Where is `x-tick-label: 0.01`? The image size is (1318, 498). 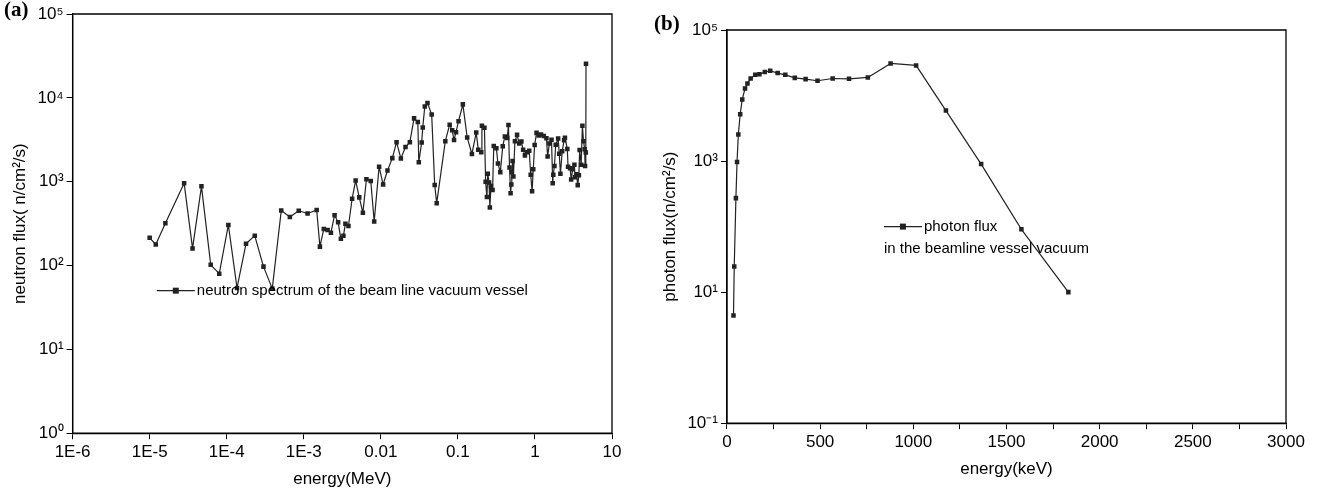 x-tick-label: 0.01 is located at coordinates (381, 452).